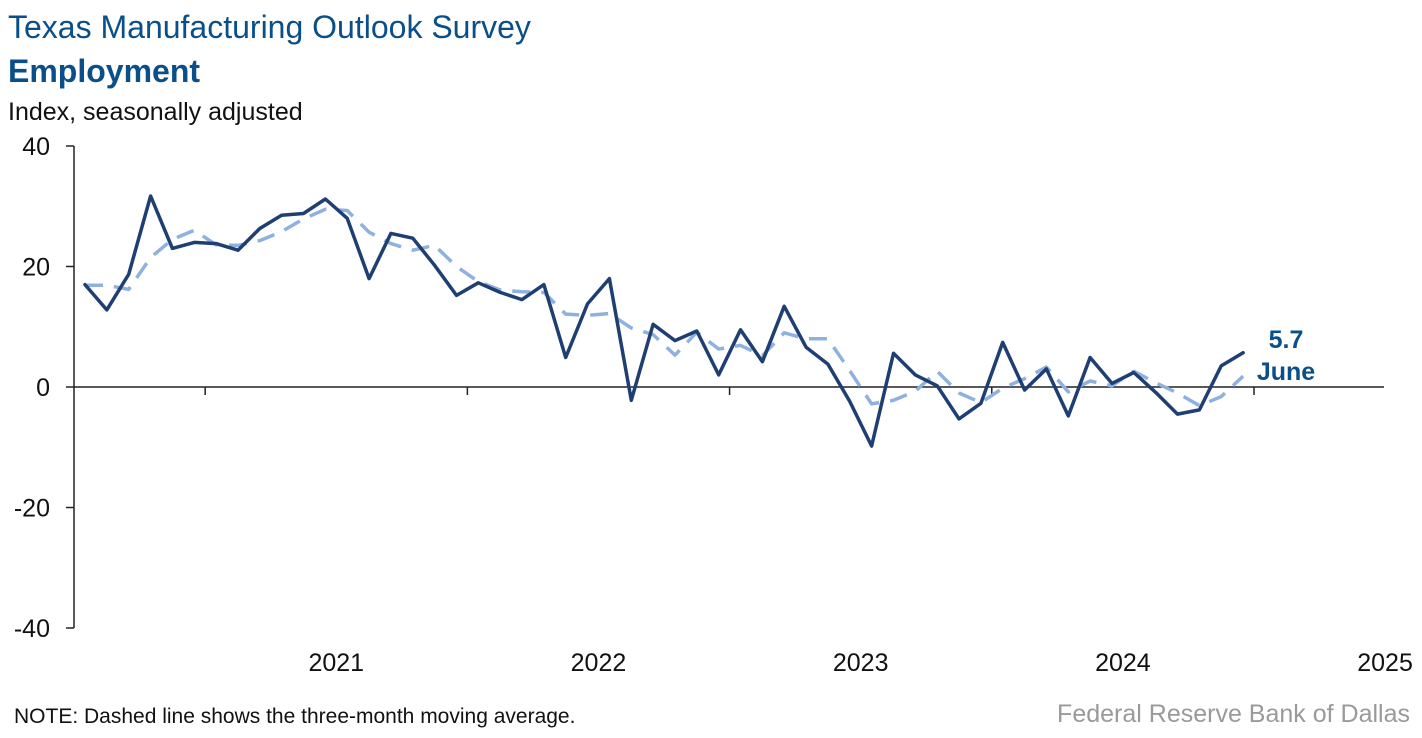  I want to click on x-tick-label: 2022, so click(599, 663).